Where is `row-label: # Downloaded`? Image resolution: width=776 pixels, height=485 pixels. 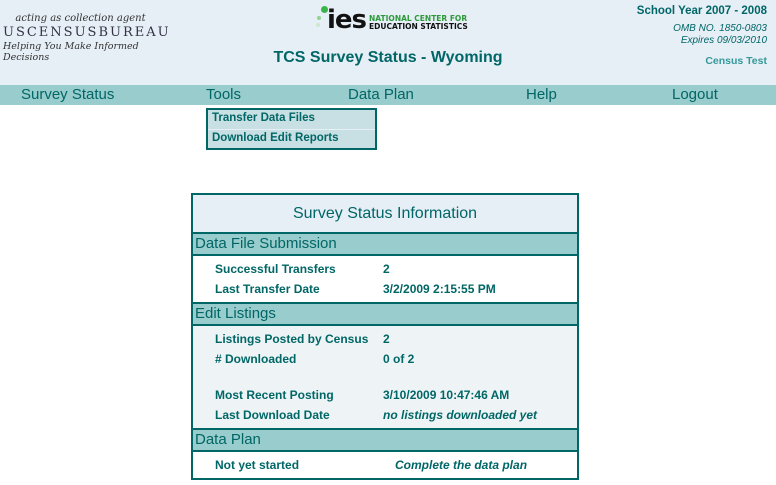
row-label: # Downloaded is located at coordinates (256, 359).